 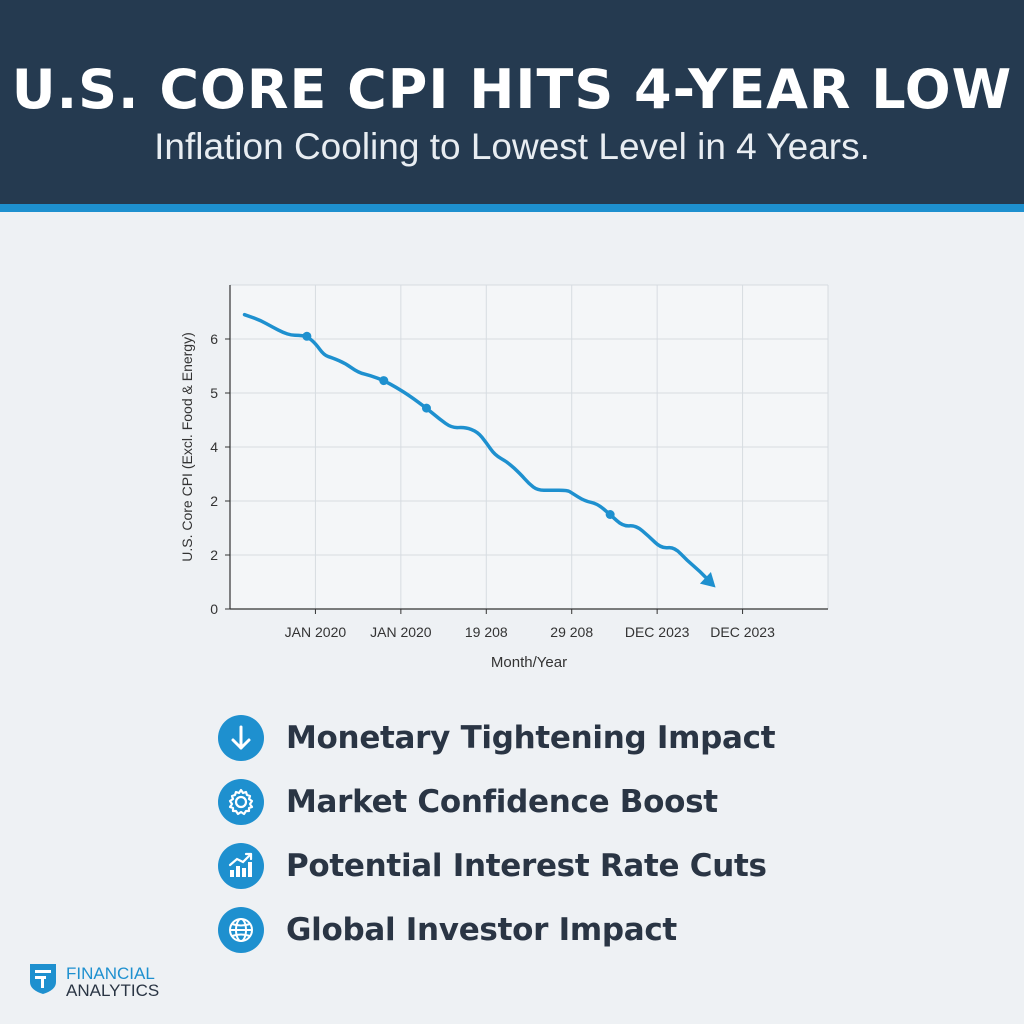 I want to click on bullet-label: Monetary Tightening Impact, so click(x=531, y=738).